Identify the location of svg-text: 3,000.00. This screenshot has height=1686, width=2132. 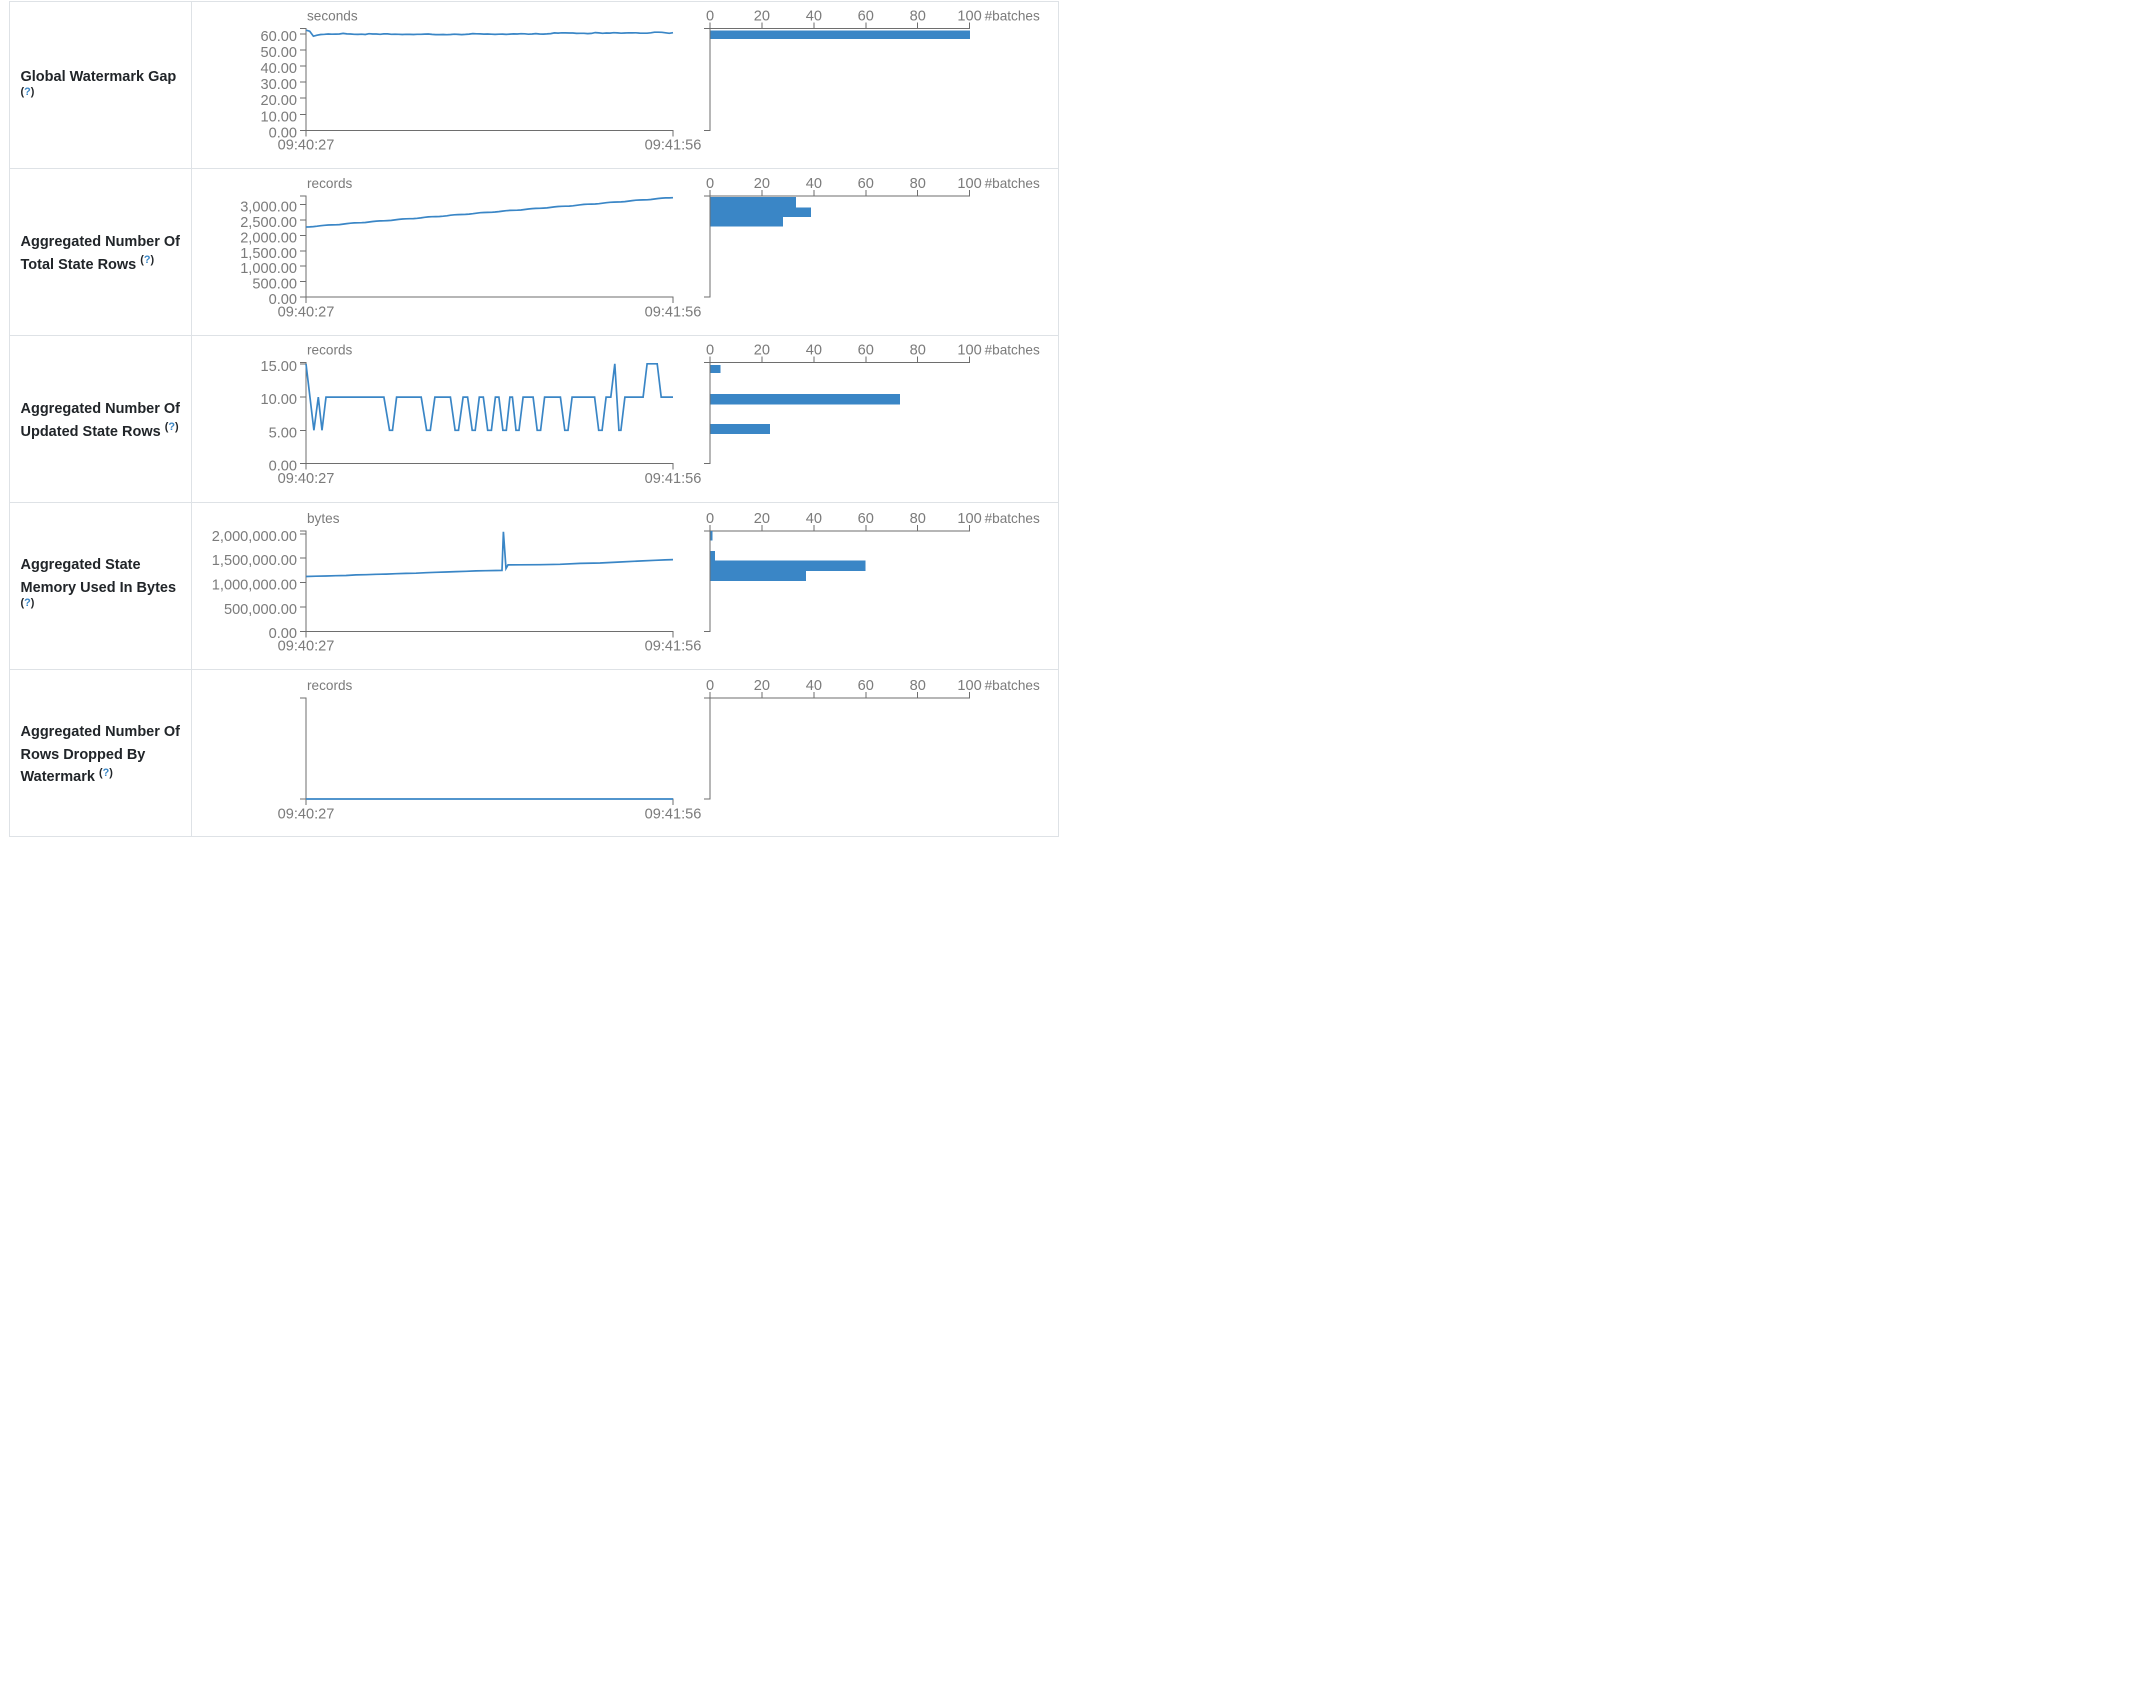
(268, 208).